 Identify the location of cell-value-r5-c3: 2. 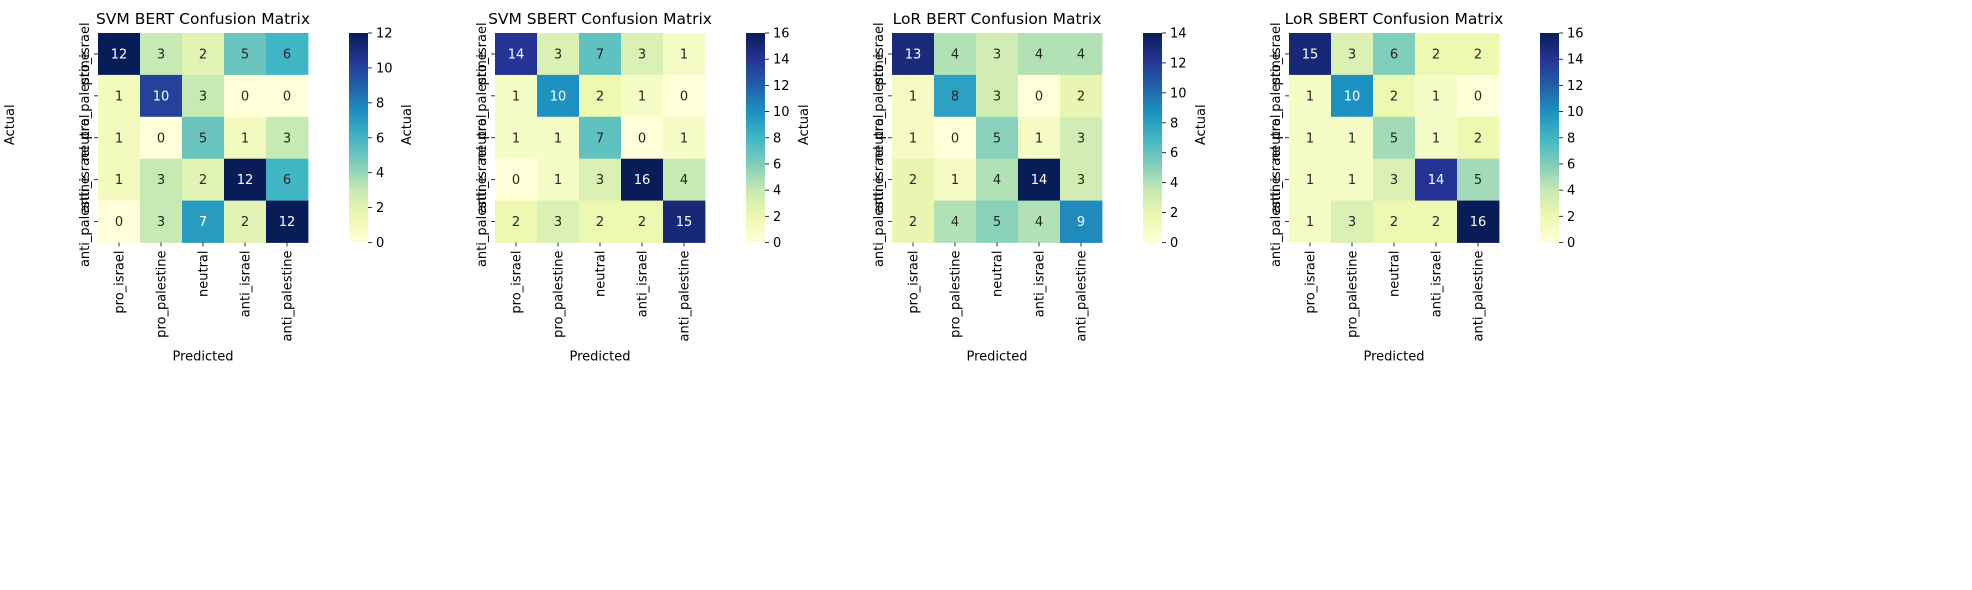
(600, 222).